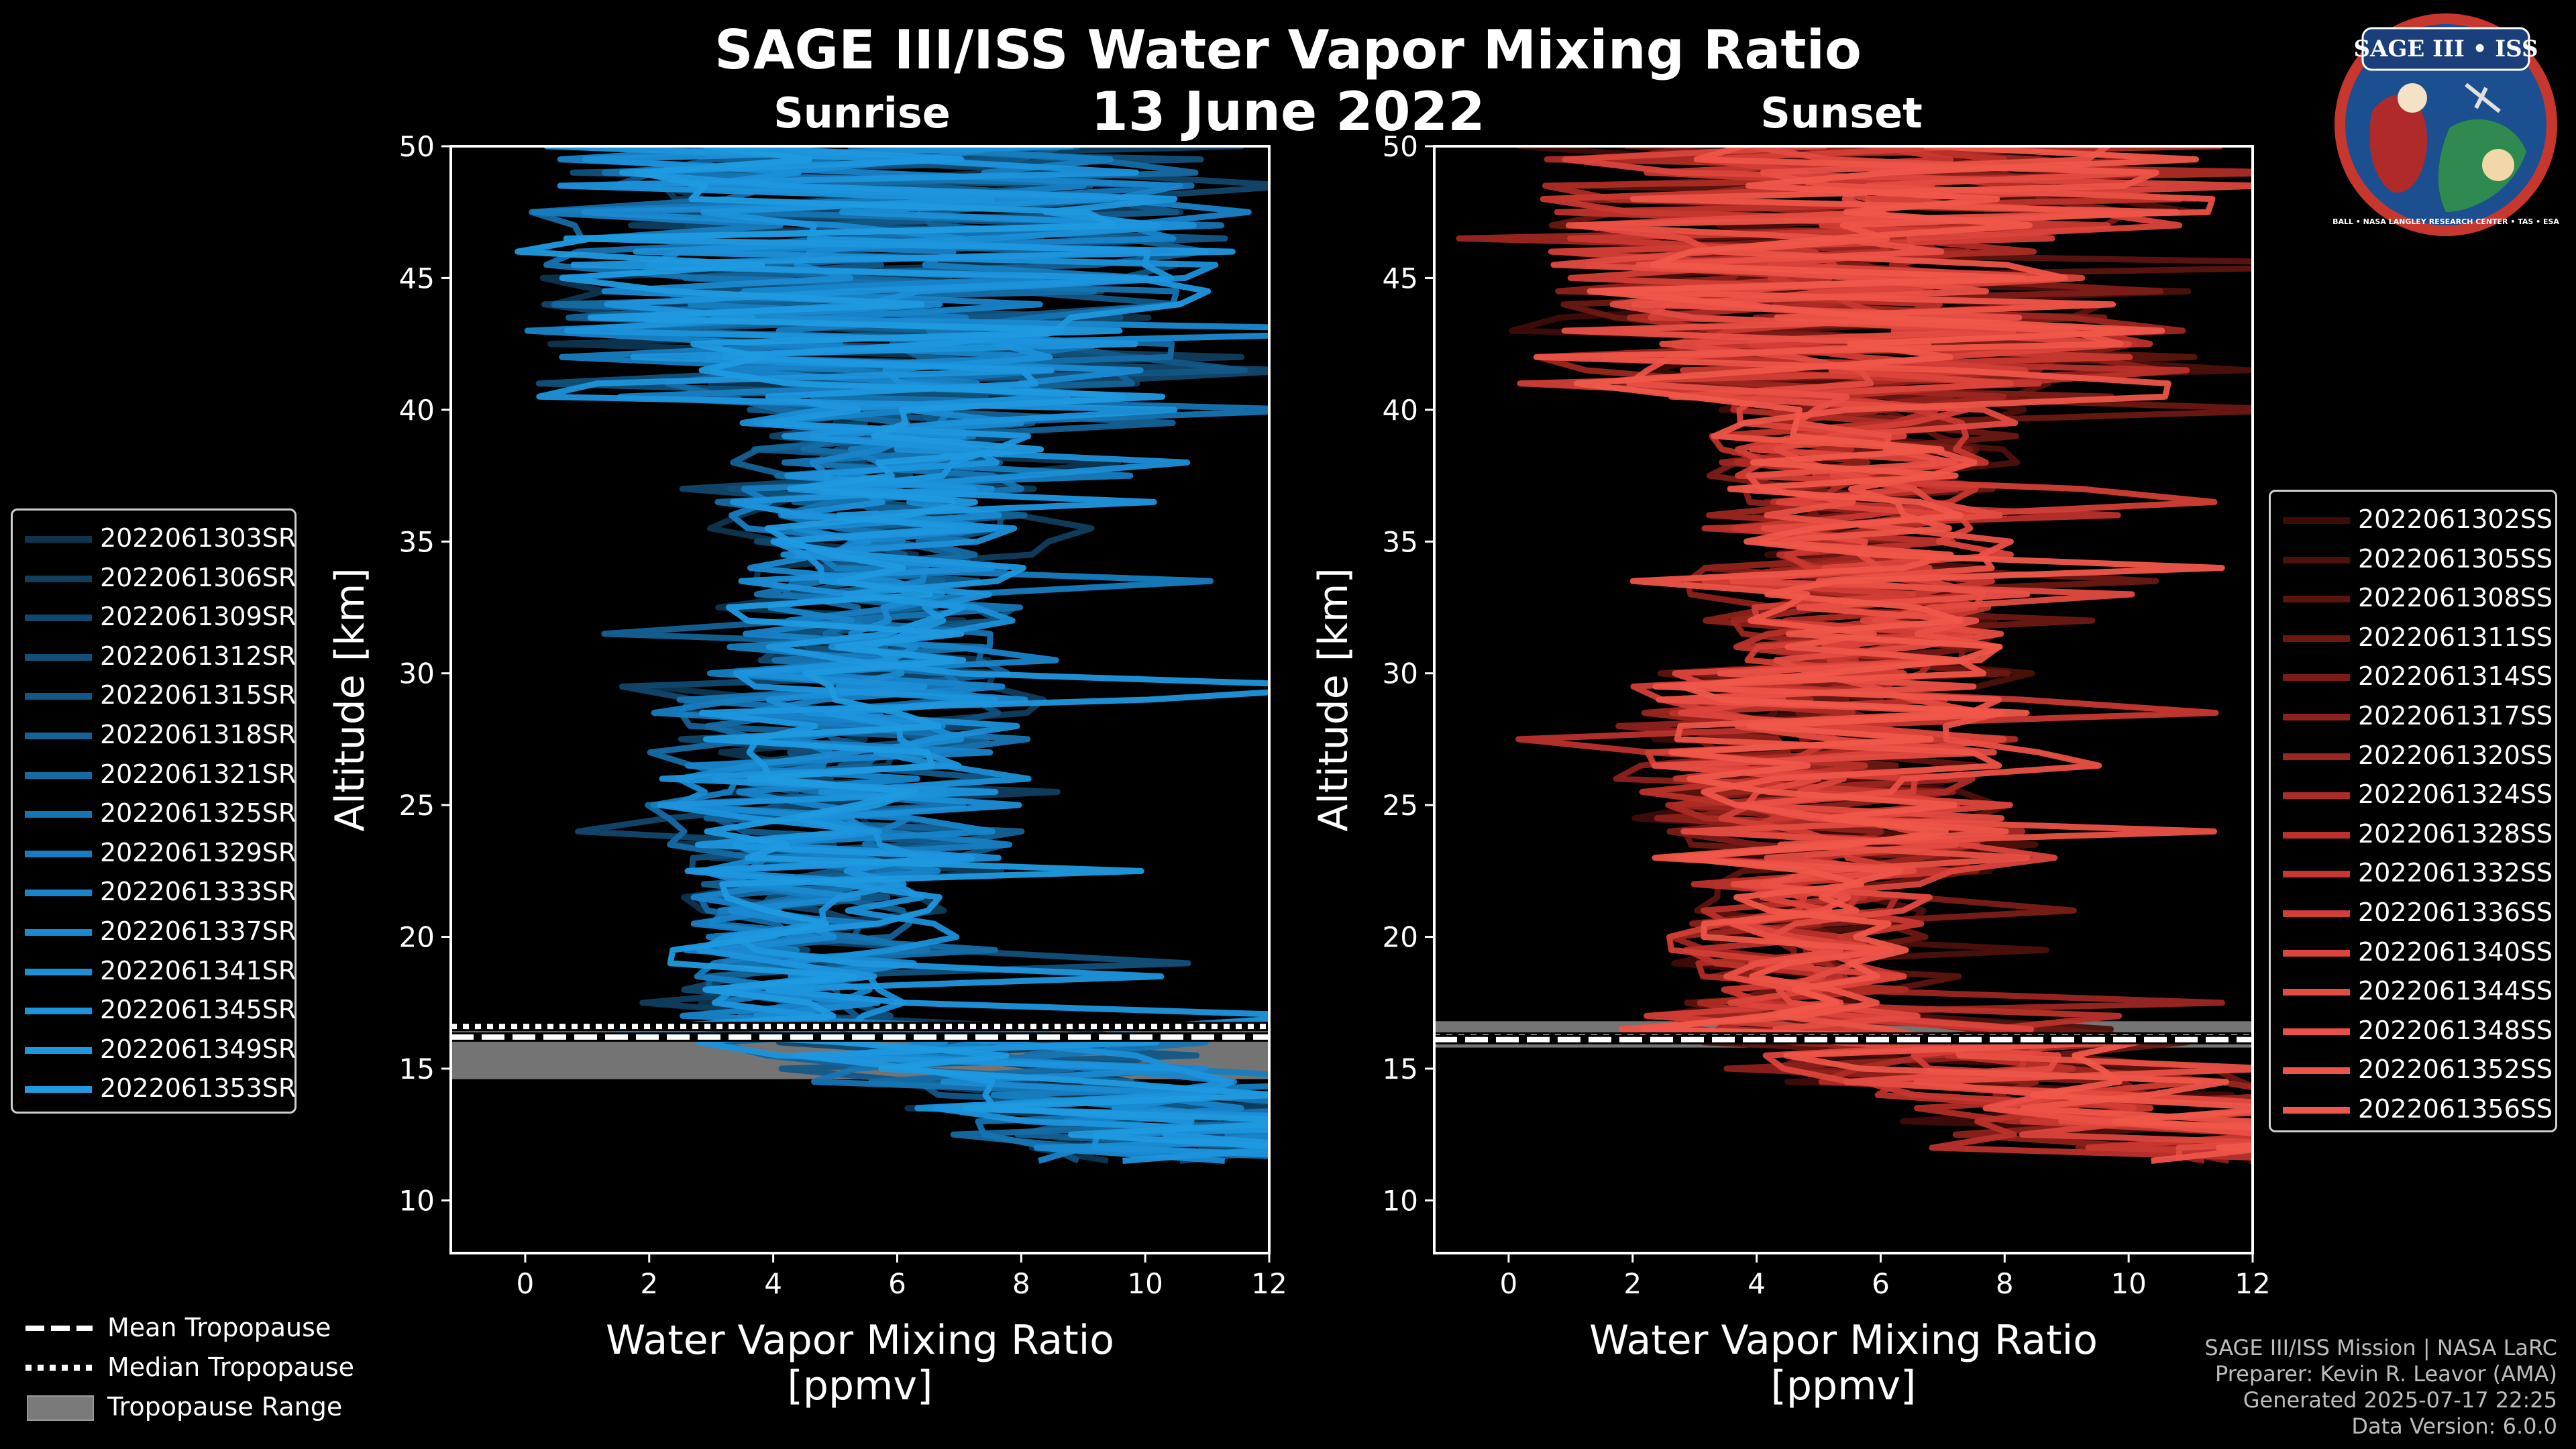 This screenshot has width=2576, height=1449. I want to click on y-tick-label: 25, so click(1400, 805).